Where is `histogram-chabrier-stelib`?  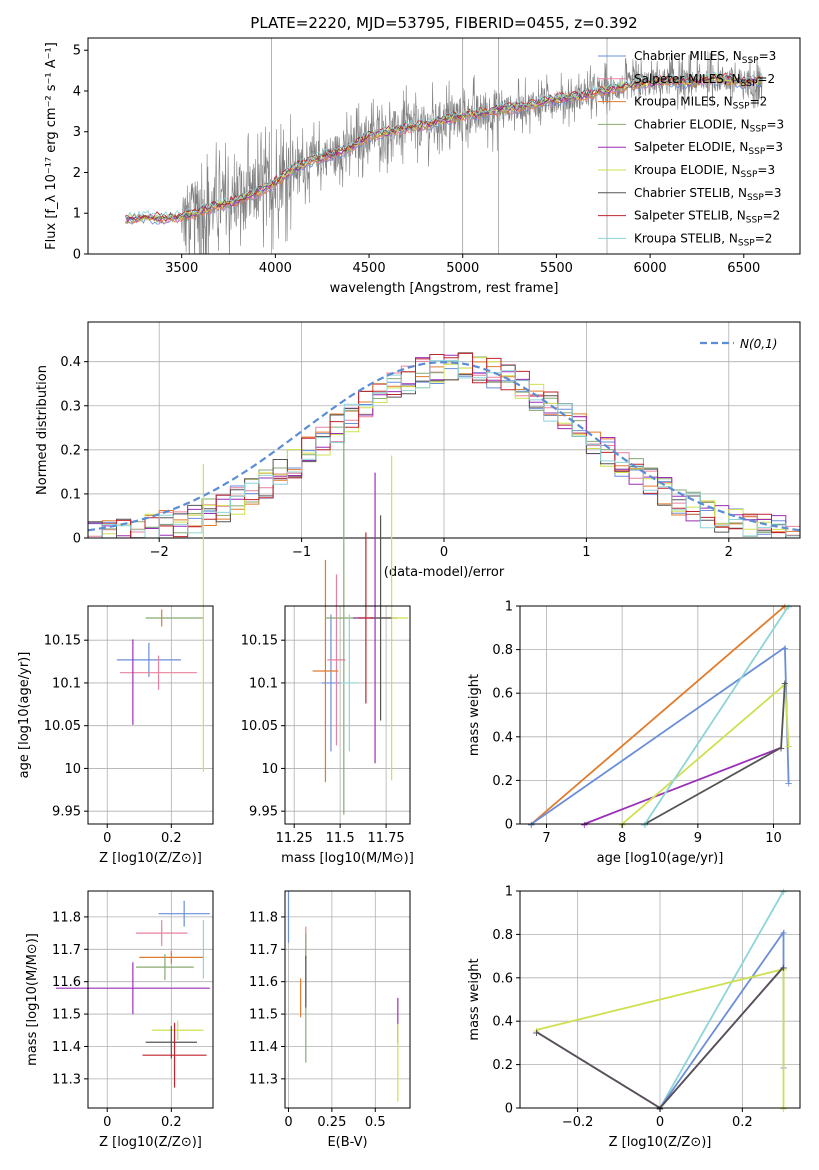
histogram-chabrier-stelib is located at coordinates (444, 451).